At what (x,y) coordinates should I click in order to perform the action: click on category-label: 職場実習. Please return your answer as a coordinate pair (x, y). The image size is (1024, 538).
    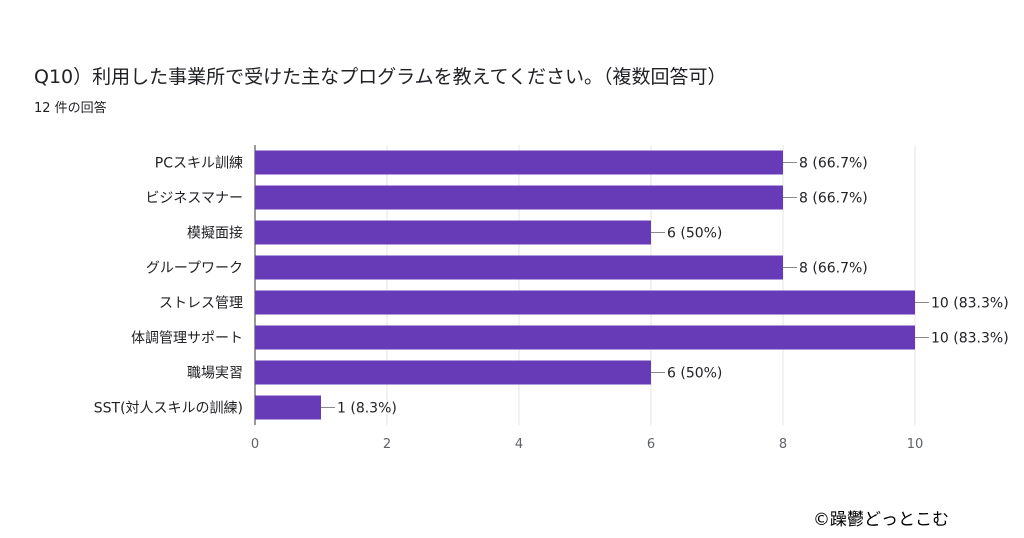
    Looking at the image, I should click on (215, 374).